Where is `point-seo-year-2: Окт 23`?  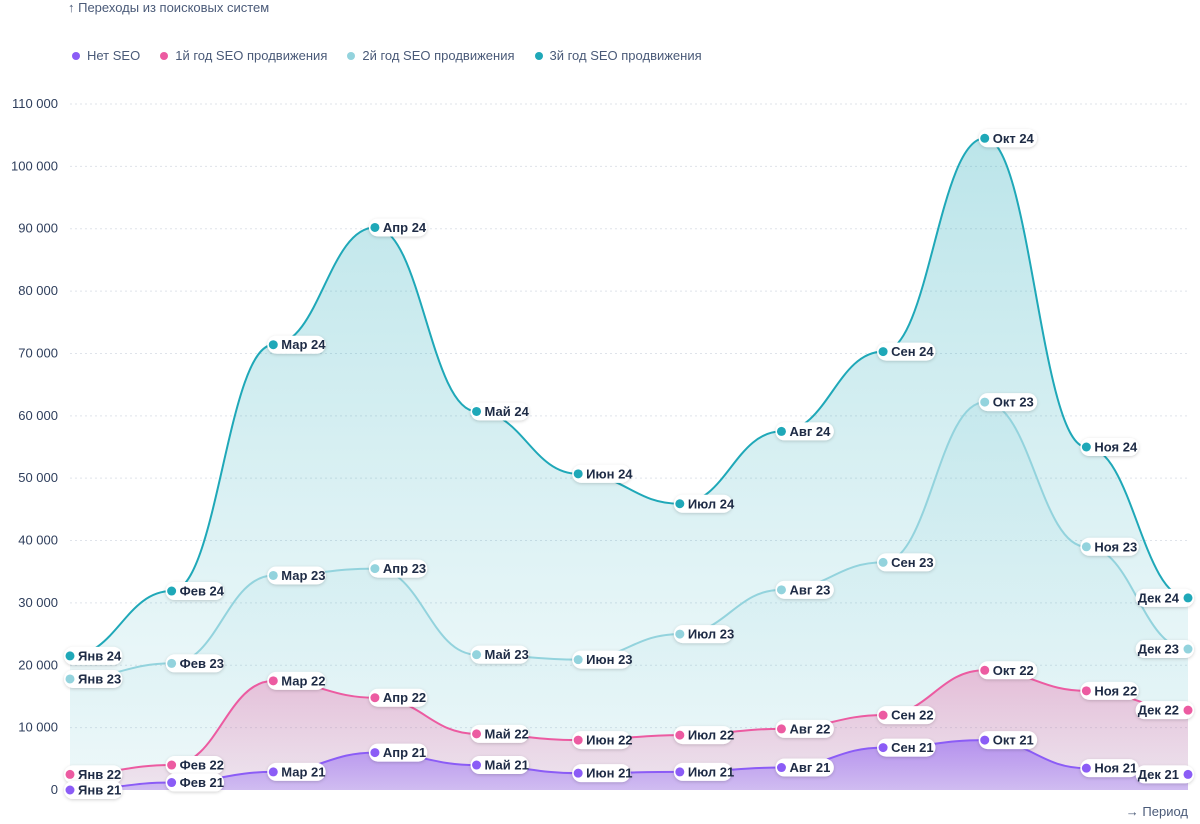
point-seo-year-2: Окт 23 is located at coordinates (1008, 402).